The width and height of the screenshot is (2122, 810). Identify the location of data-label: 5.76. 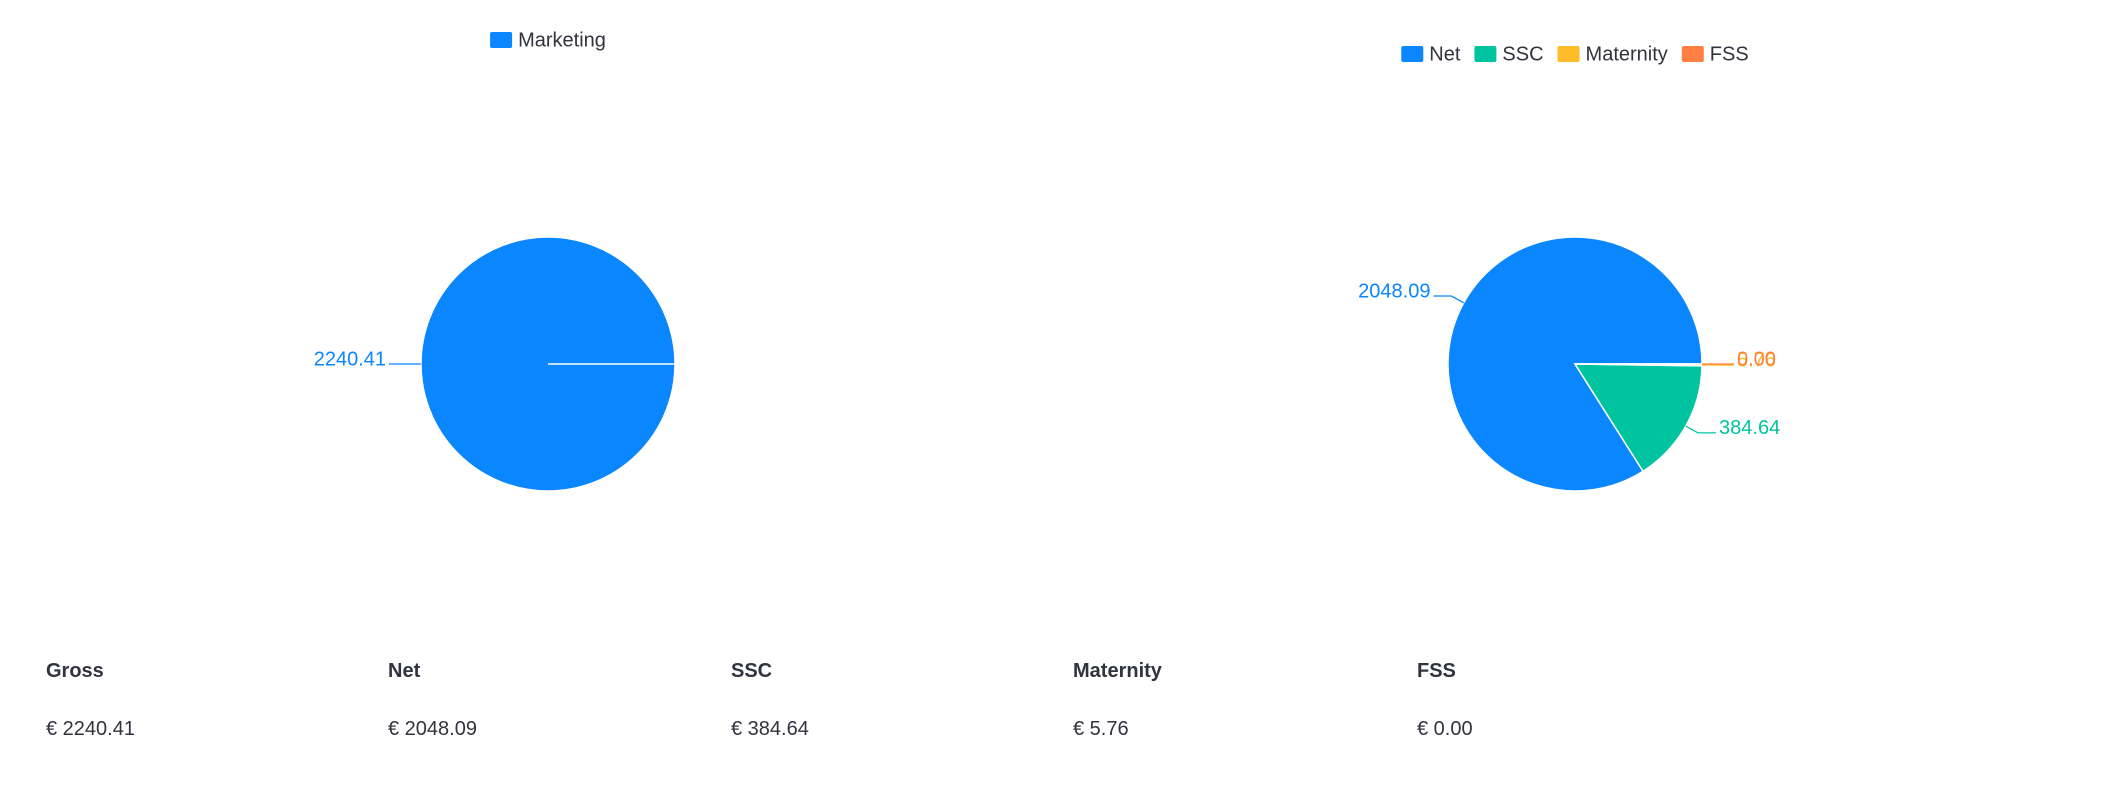
(1756, 360).